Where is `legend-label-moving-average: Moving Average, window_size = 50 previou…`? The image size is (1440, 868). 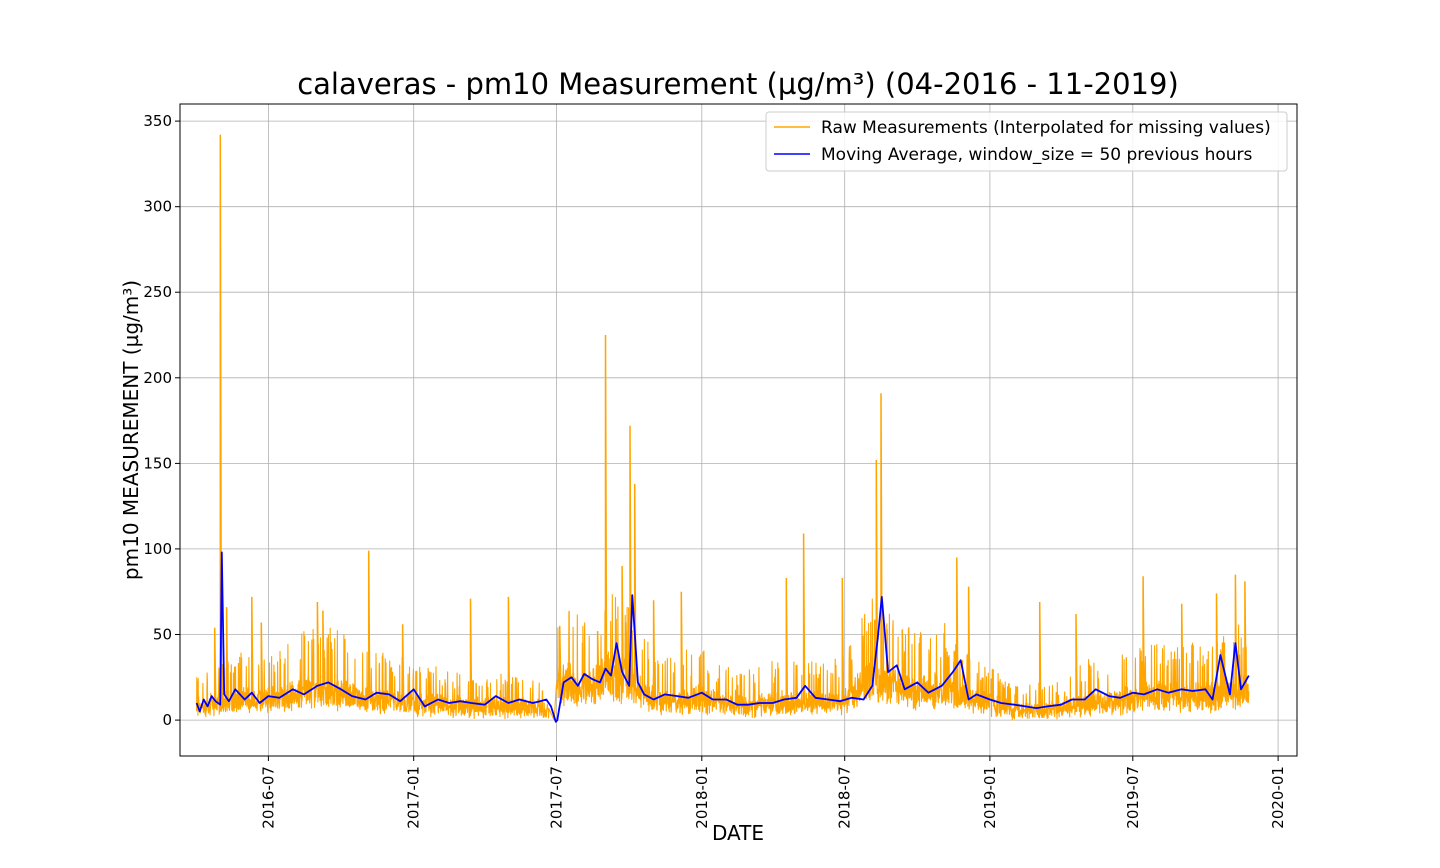
legend-label-moving-average: Moving Average, window_size = 50 previou… is located at coordinates (1037, 155).